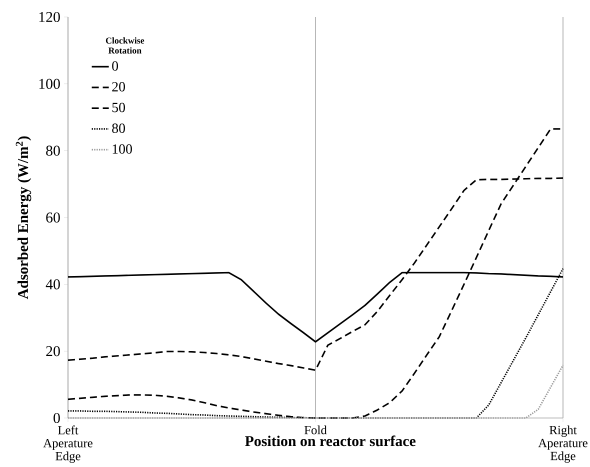 Image resolution: width=590 pixels, height=467 pixels. I want to click on y-tick-label: 100, so click(49, 83).